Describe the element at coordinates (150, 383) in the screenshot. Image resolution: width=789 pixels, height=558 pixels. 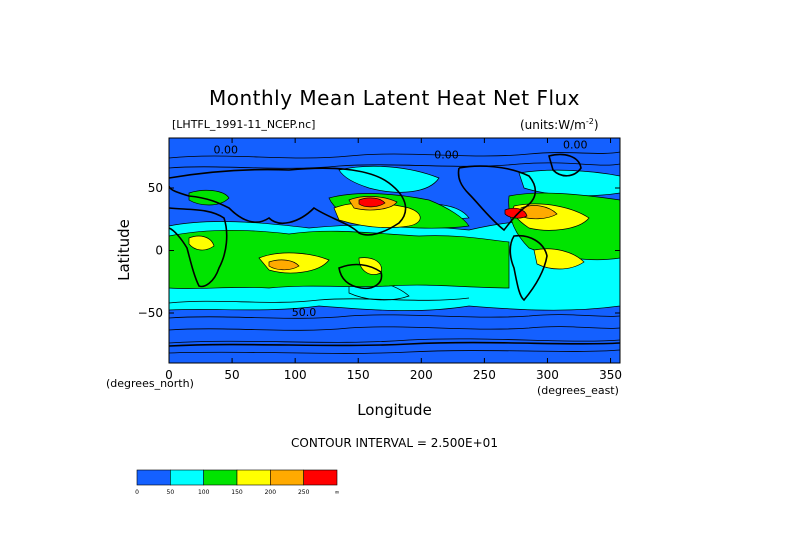
I see `y-unit-label: (degrees_north)` at that location.